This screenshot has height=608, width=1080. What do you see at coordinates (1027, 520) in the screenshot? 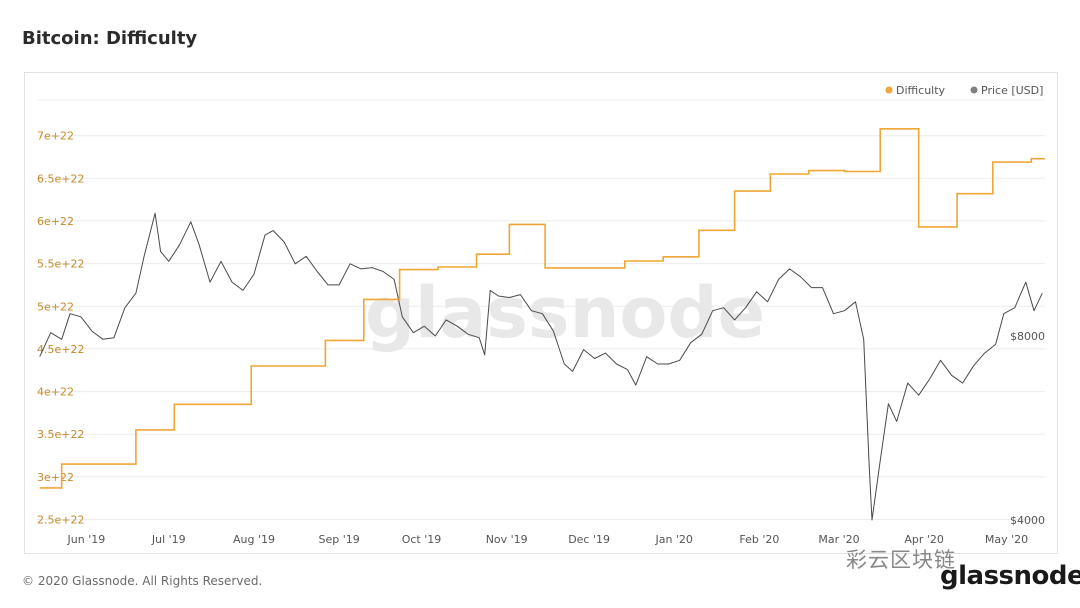
I see `y2-tick-label: $4000` at bounding box center [1027, 520].